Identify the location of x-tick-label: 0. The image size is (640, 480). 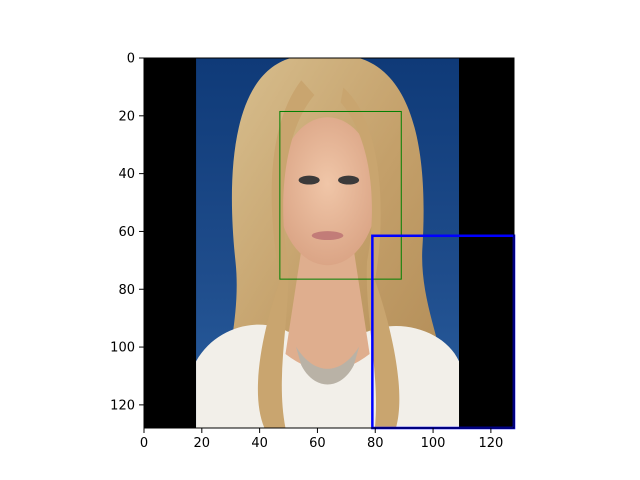
(144, 443).